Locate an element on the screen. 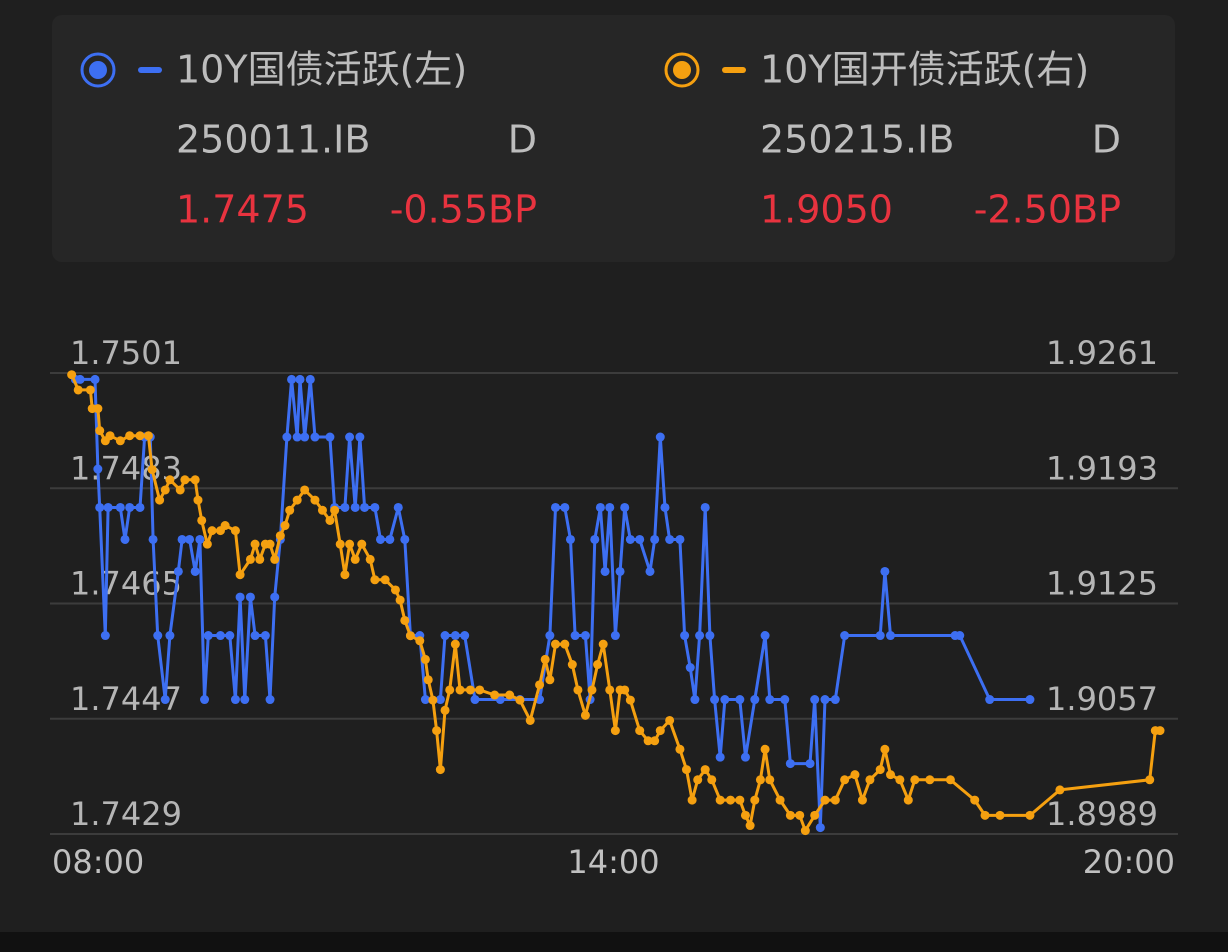 The image size is (1228, 952). bond-code: 250215.IB is located at coordinates (857, 140).